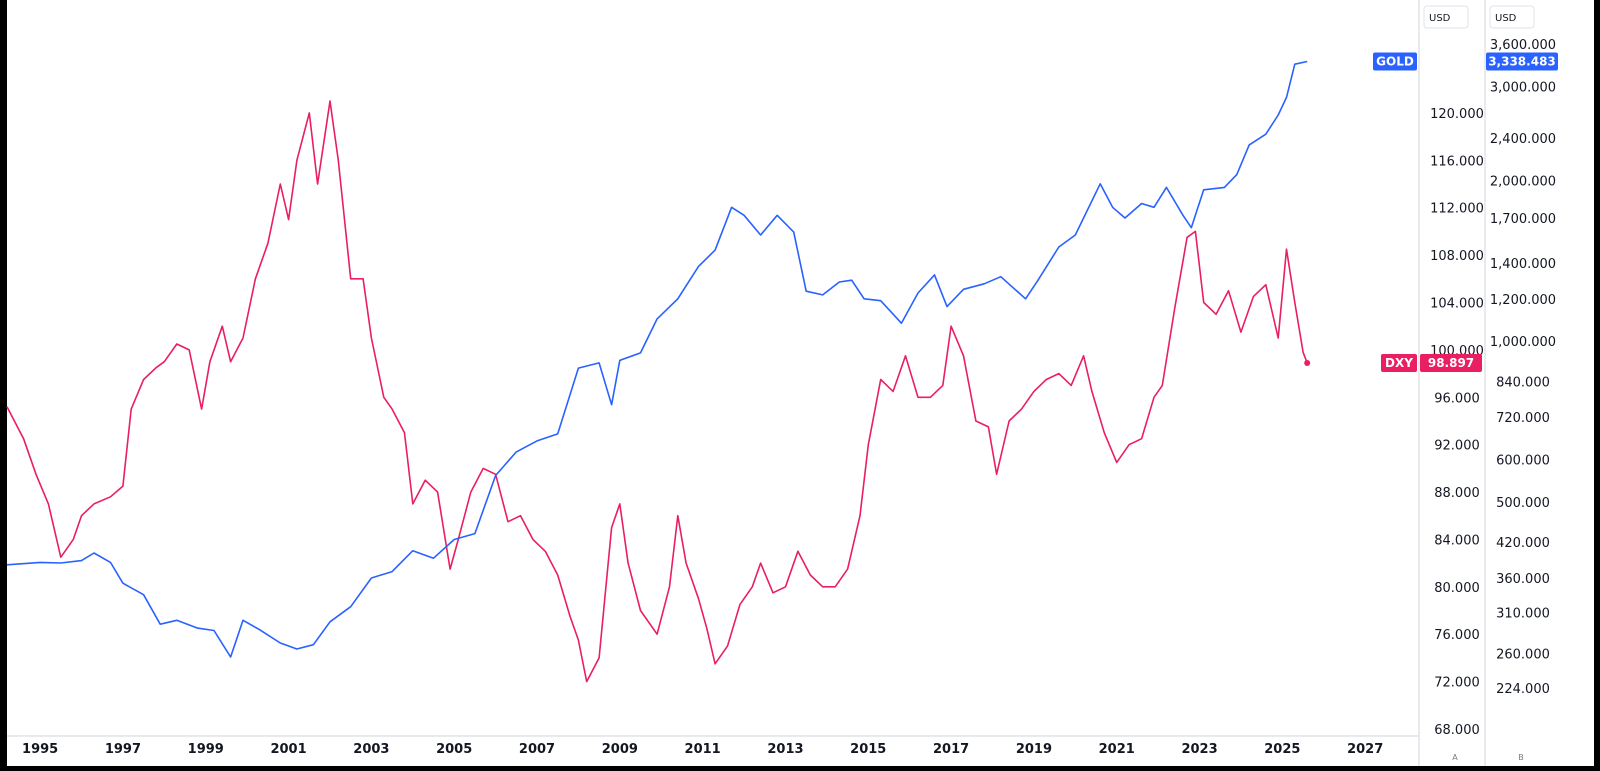 The image size is (1600, 771). Describe the element at coordinates (868, 749) in the screenshot. I see `time-tick-label: 2015` at that location.